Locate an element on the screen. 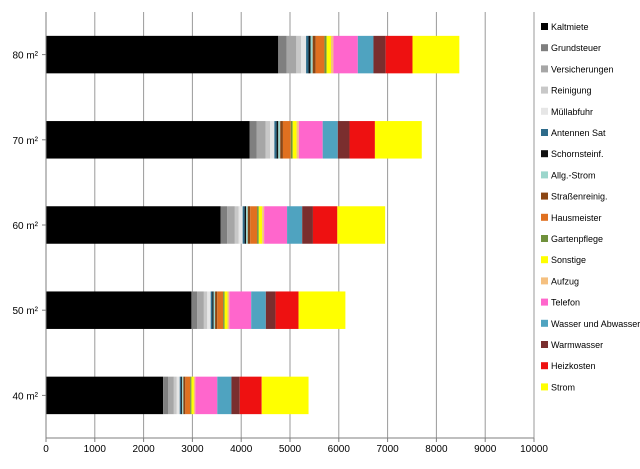 This screenshot has width=640, height=469. legend-label-15: Warmwasser is located at coordinates (577, 345).